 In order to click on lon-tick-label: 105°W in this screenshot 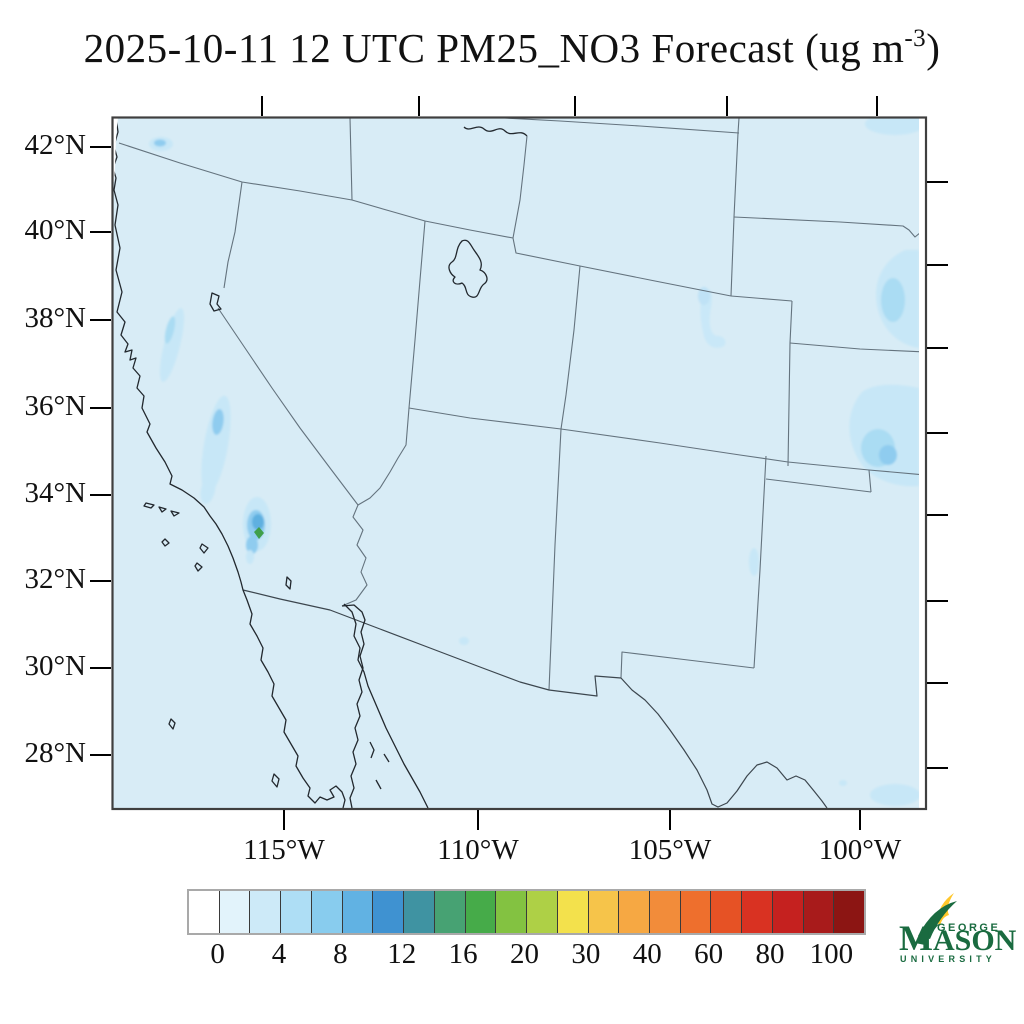, I will do `click(670, 850)`.